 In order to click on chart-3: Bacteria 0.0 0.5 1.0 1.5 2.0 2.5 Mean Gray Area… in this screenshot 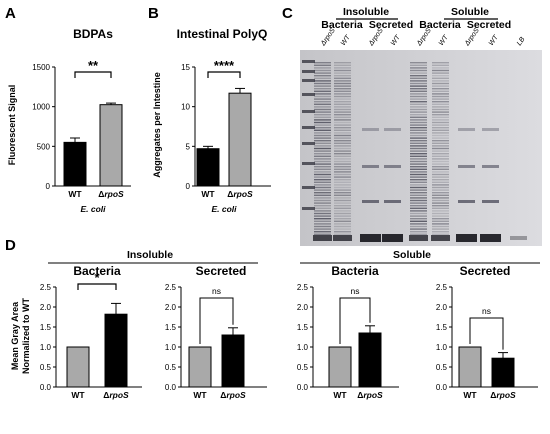, I will do `click(76, 332)`.